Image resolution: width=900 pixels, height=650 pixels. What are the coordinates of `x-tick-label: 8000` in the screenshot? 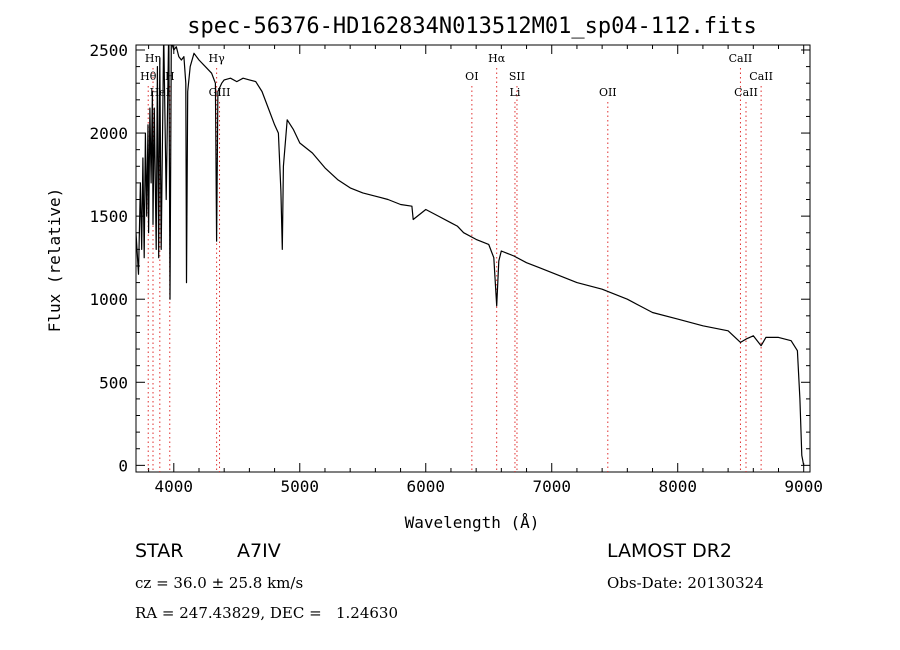 It's located at (677, 486).